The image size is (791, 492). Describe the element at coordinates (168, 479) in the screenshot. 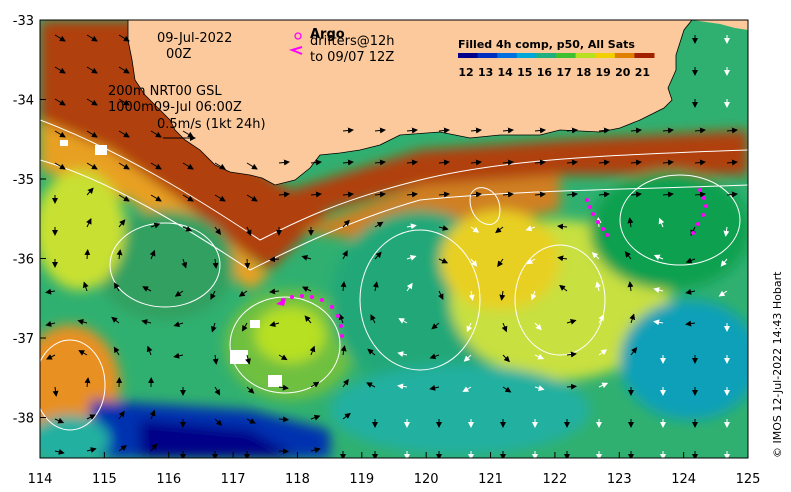

I see `x-tick-label: 116` at that location.